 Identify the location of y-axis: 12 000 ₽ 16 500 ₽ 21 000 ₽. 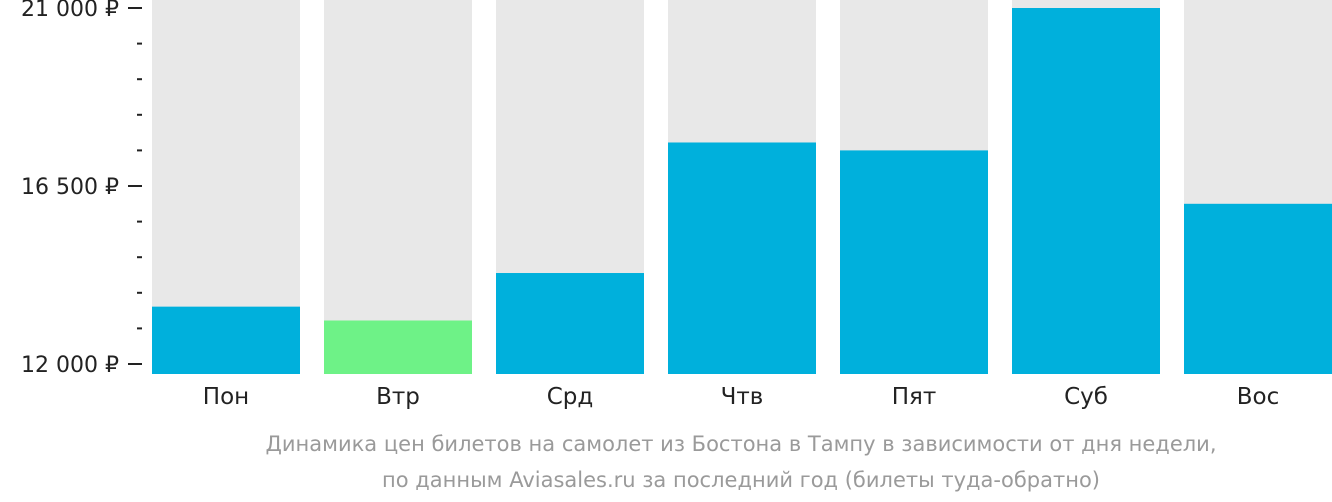
(81, 189).